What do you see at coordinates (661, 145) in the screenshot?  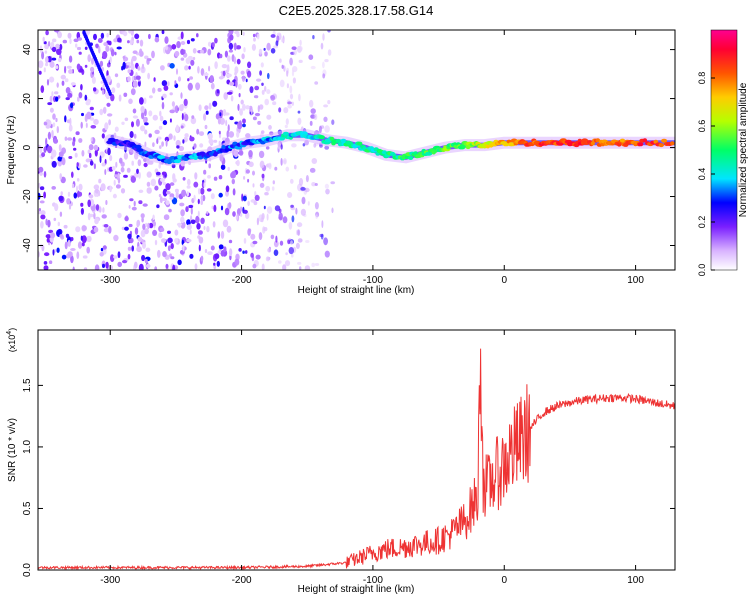 I see `spectrogram-trace-cell` at bounding box center [661, 145].